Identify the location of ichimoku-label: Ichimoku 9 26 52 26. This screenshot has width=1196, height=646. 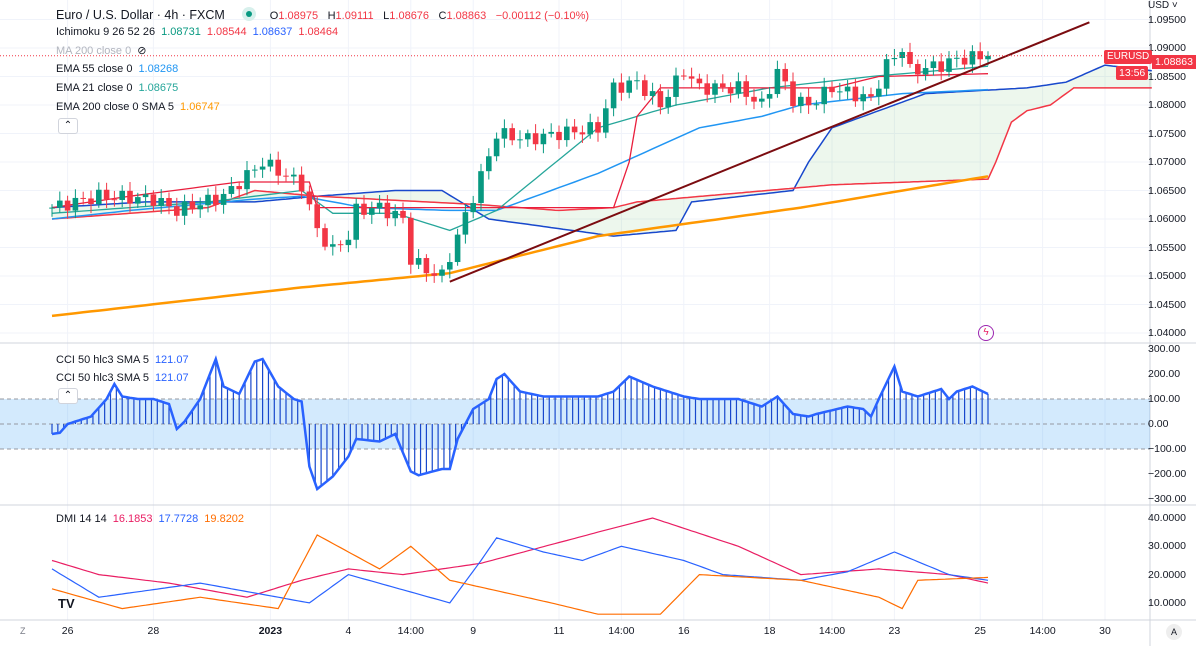
(106, 32).